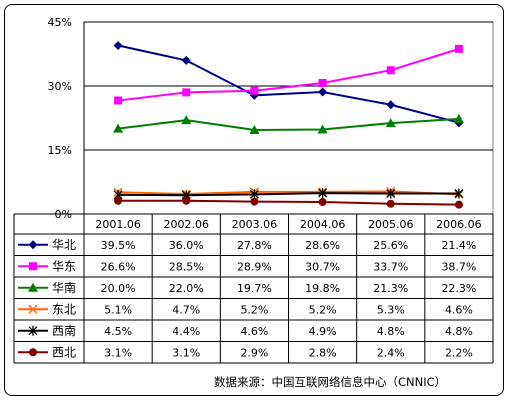 The image size is (510, 402). Describe the element at coordinates (186, 245) in the screenshot. I see `table-cell-value: 36.0%` at that location.